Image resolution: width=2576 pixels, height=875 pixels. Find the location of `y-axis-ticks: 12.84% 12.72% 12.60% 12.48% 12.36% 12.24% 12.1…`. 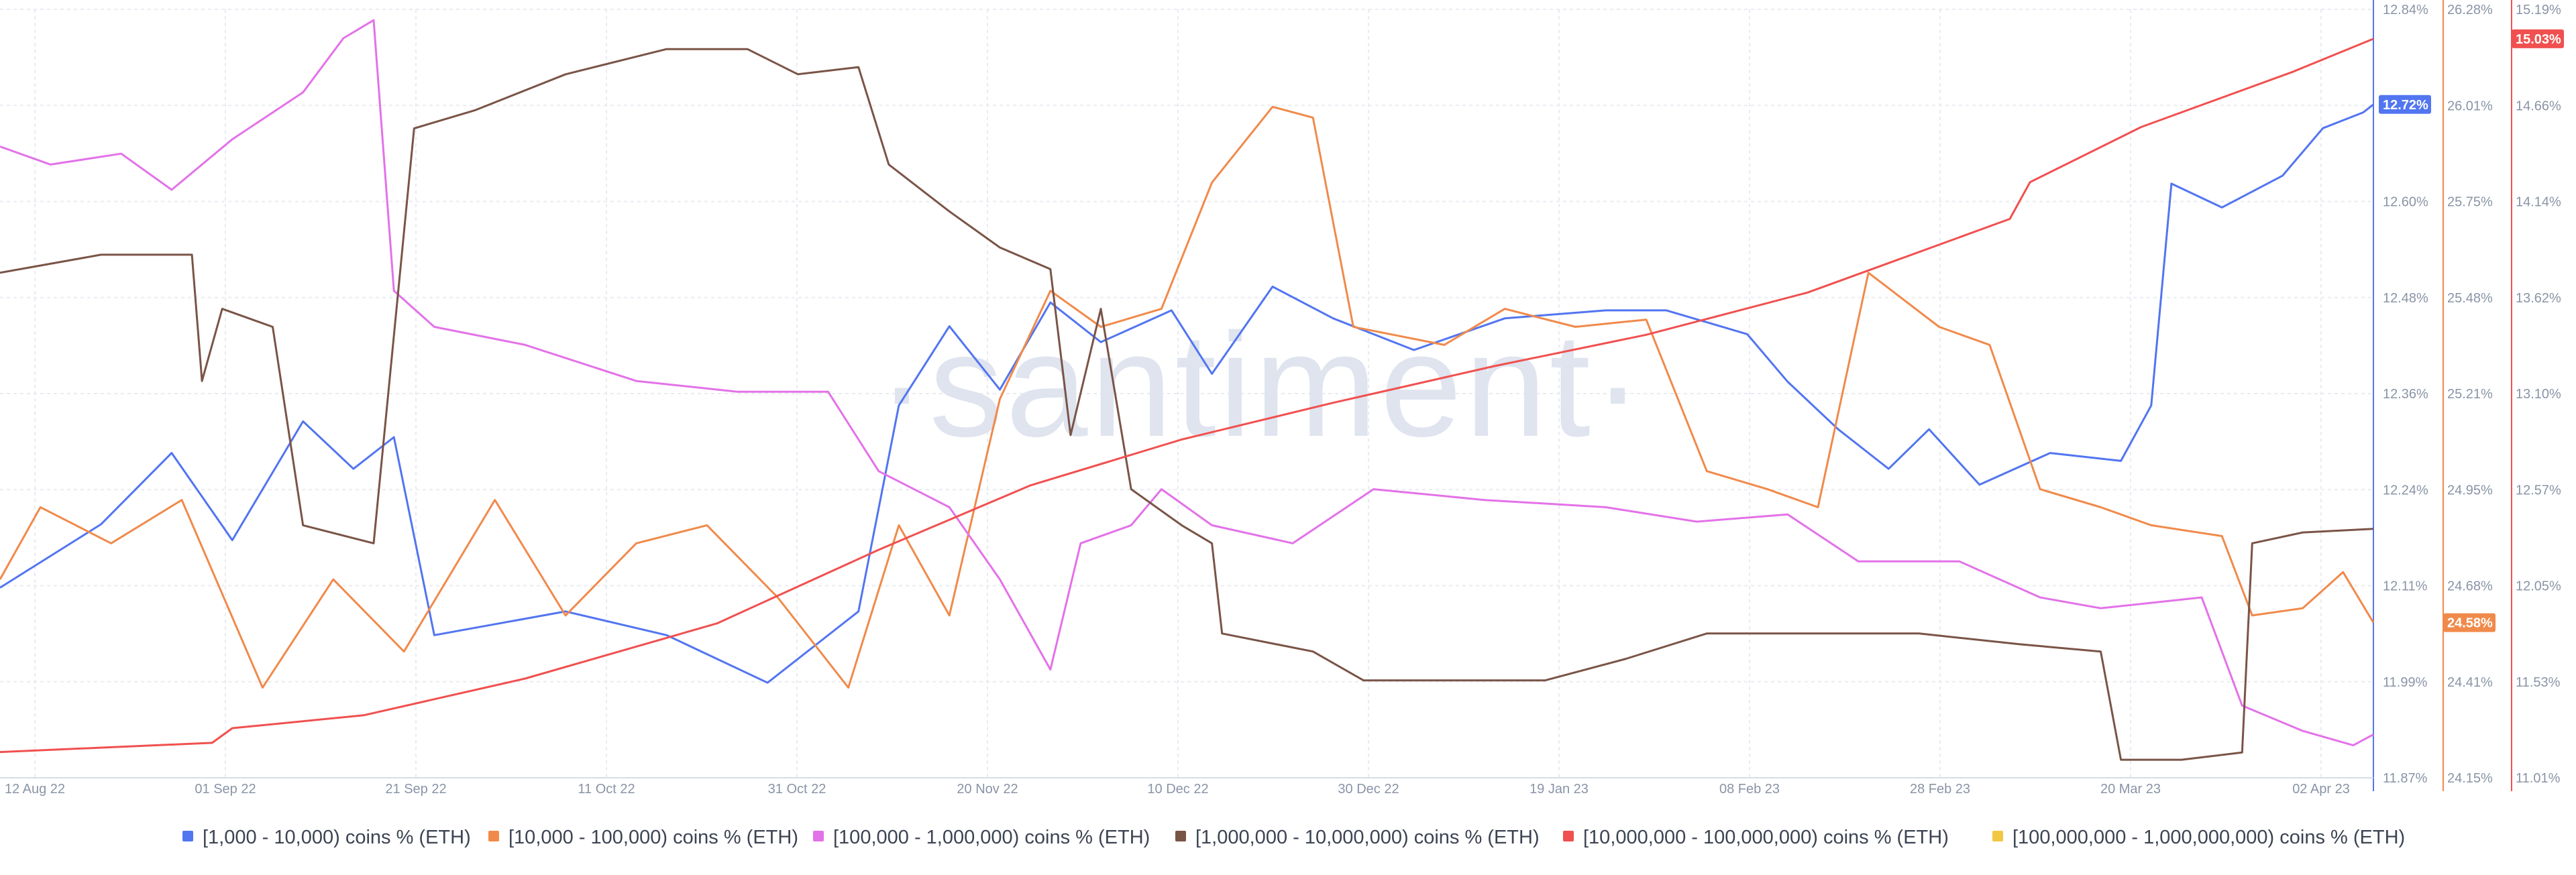

y-axis-ticks: 12.84% 12.72% 12.60% 12.48% 12.36% 12.24% 12.1… is located at coordinates (2472, 394).